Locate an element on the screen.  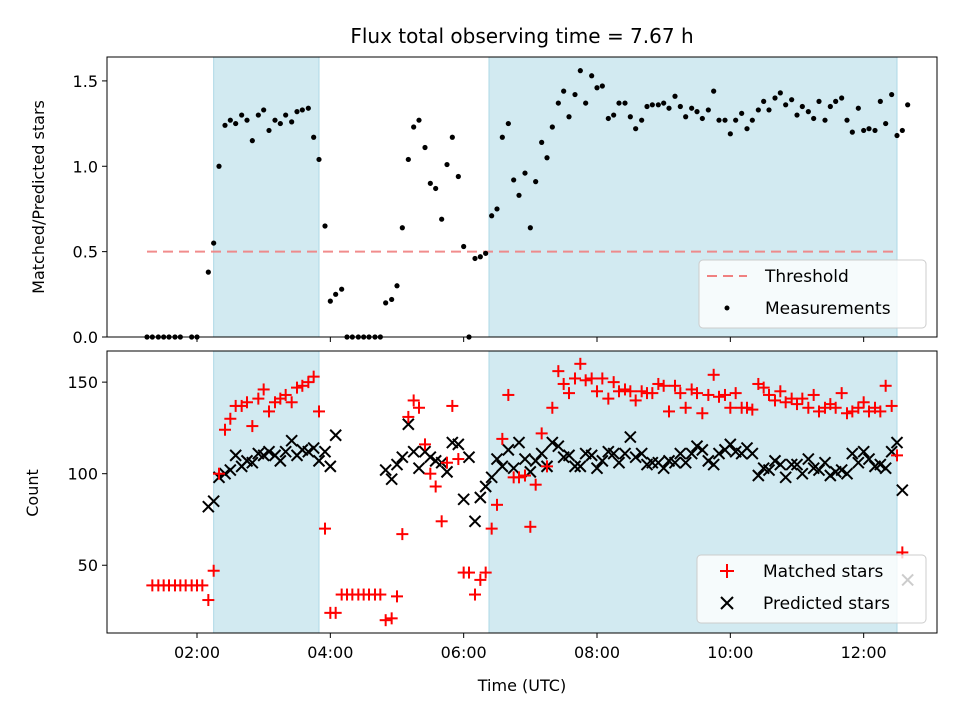
top-legend-box is located at coordinates (812, 294).